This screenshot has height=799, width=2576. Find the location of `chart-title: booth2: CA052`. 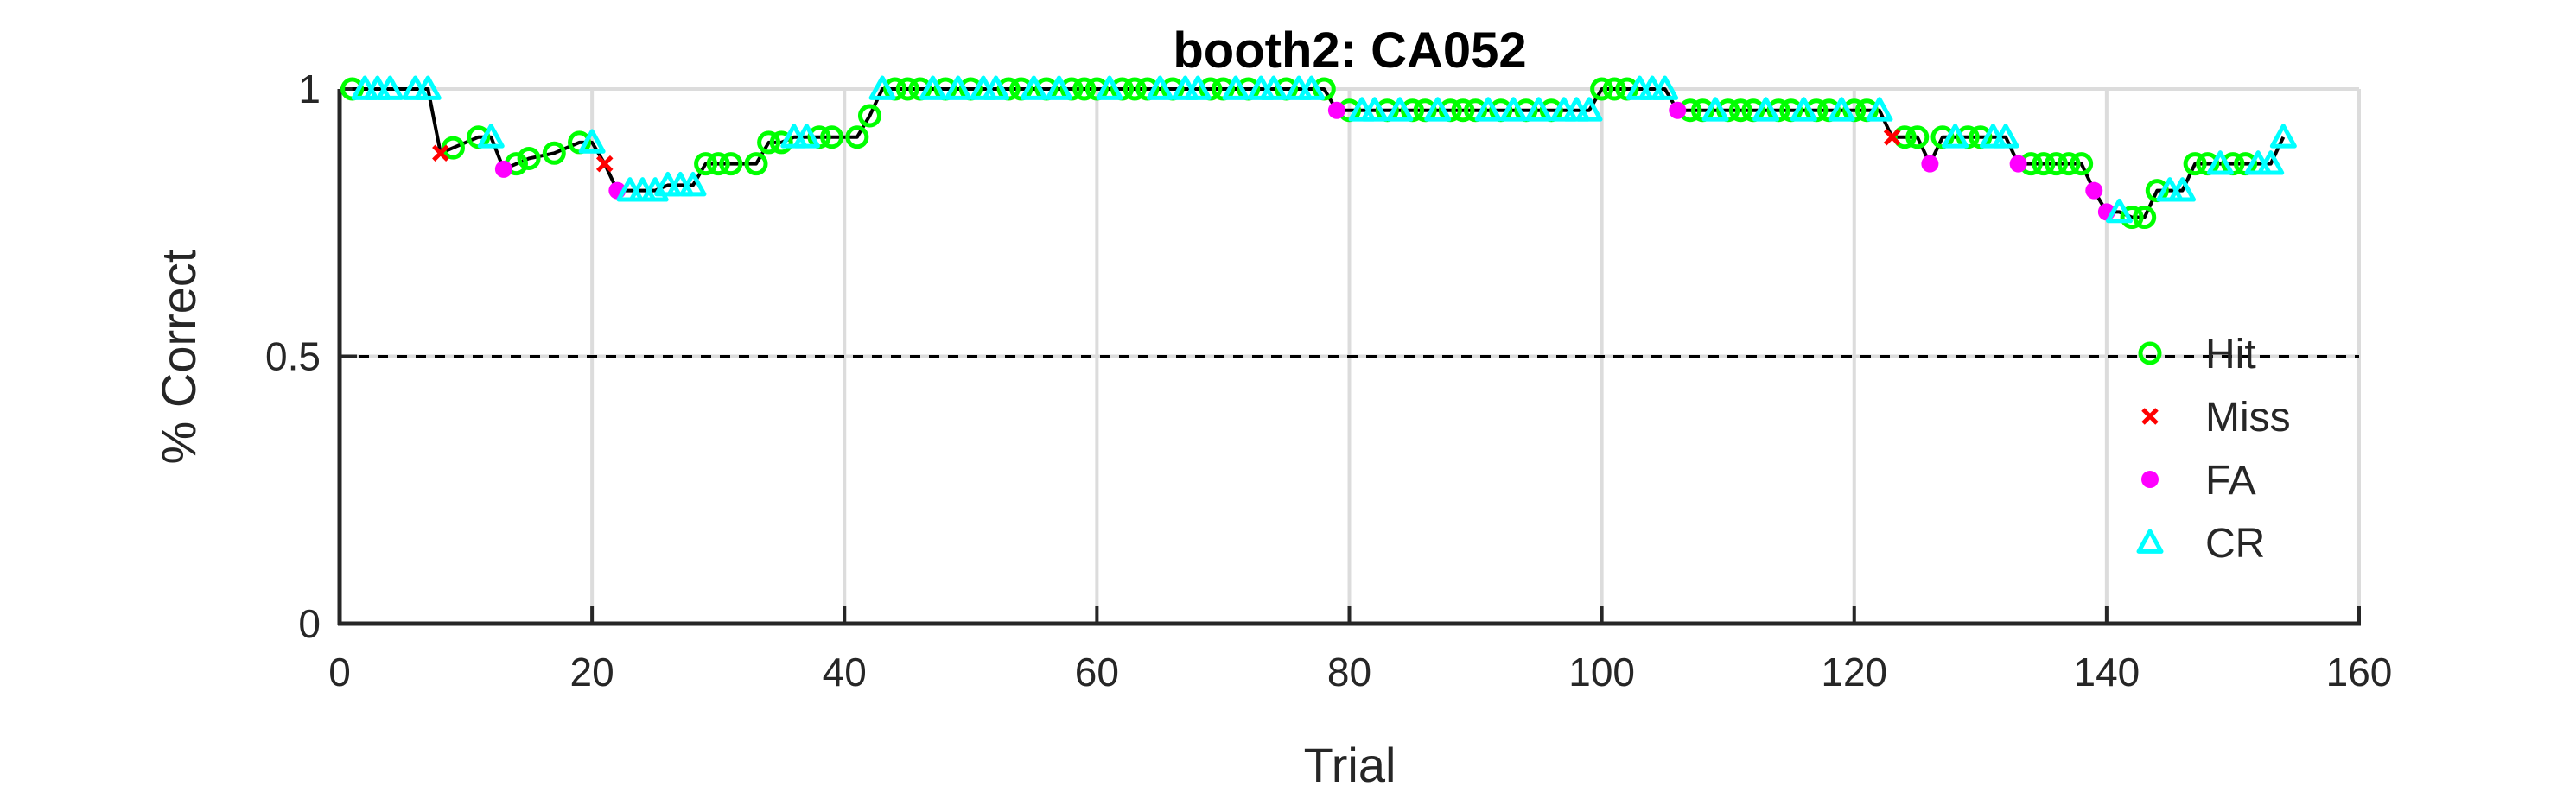

chart-title: booth2: CA052 is located at coordinates (1350, 50).